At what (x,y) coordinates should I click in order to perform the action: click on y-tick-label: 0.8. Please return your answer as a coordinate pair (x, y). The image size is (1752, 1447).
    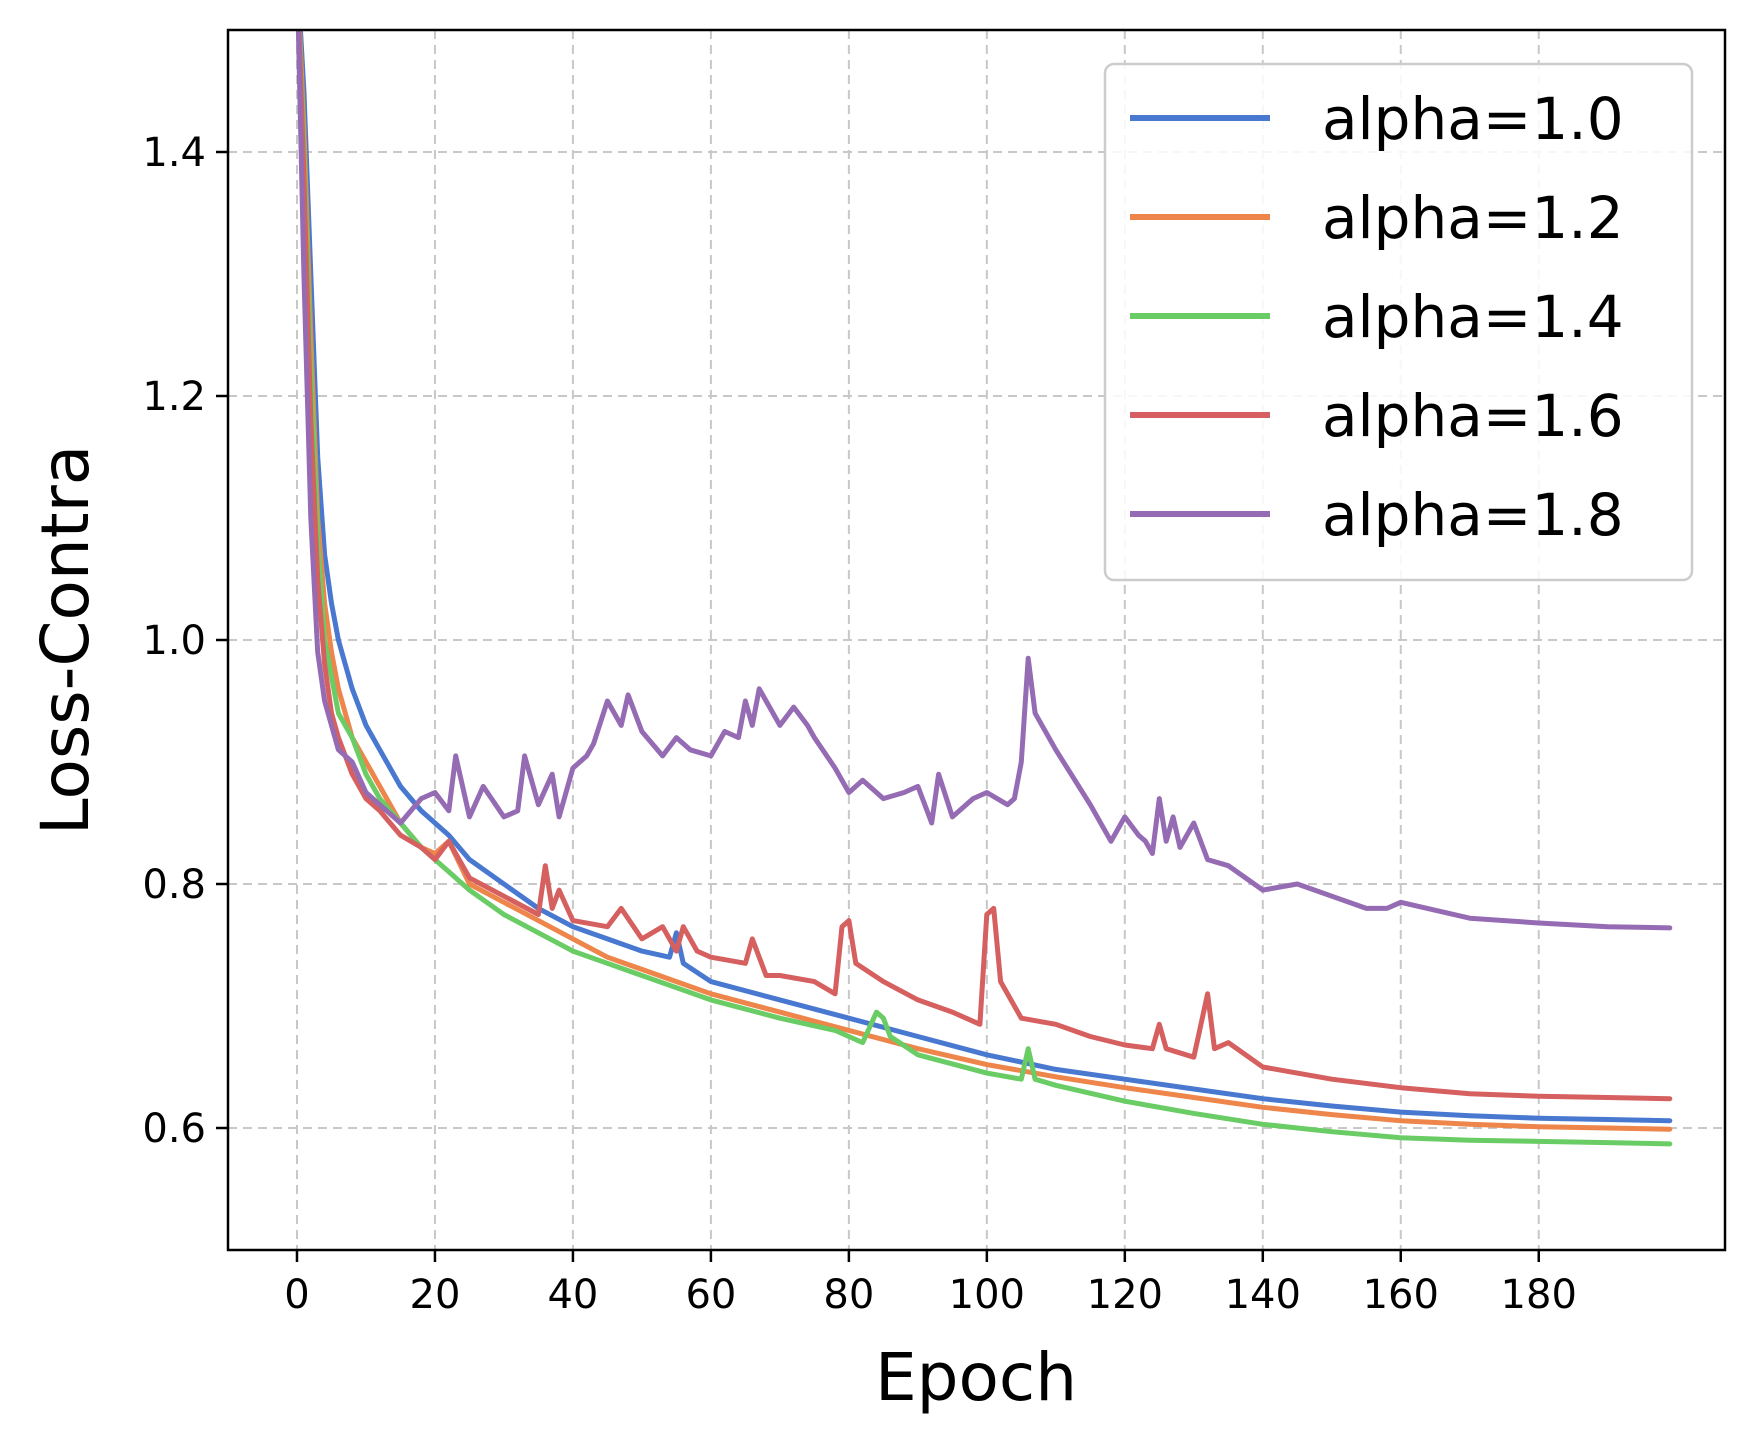
    Looking at the image, I should click on (174, 885).